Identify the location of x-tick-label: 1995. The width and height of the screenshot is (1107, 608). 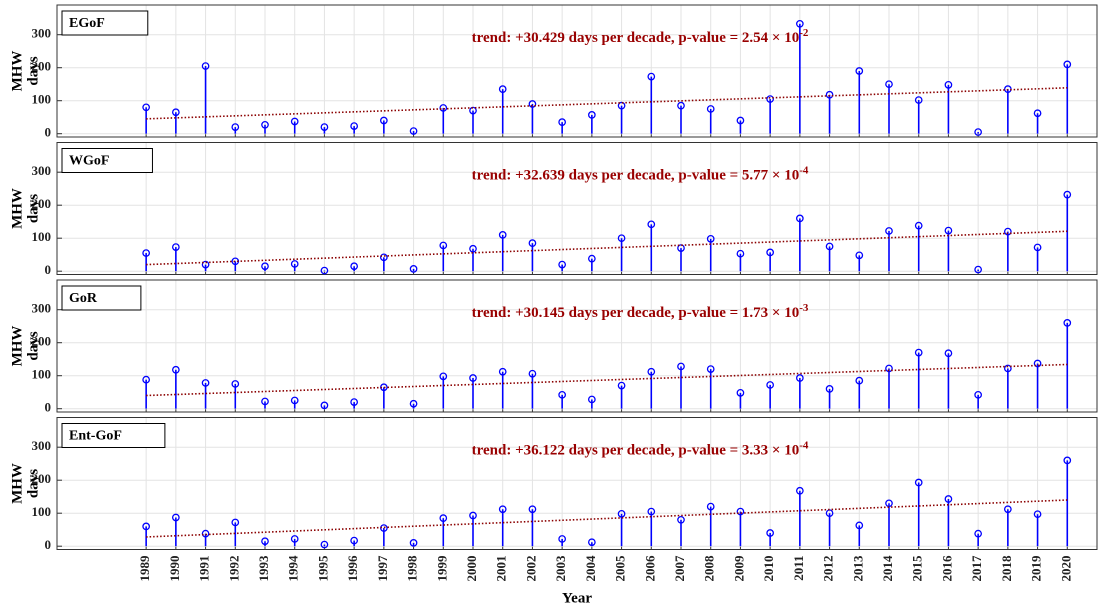
(322, 568).